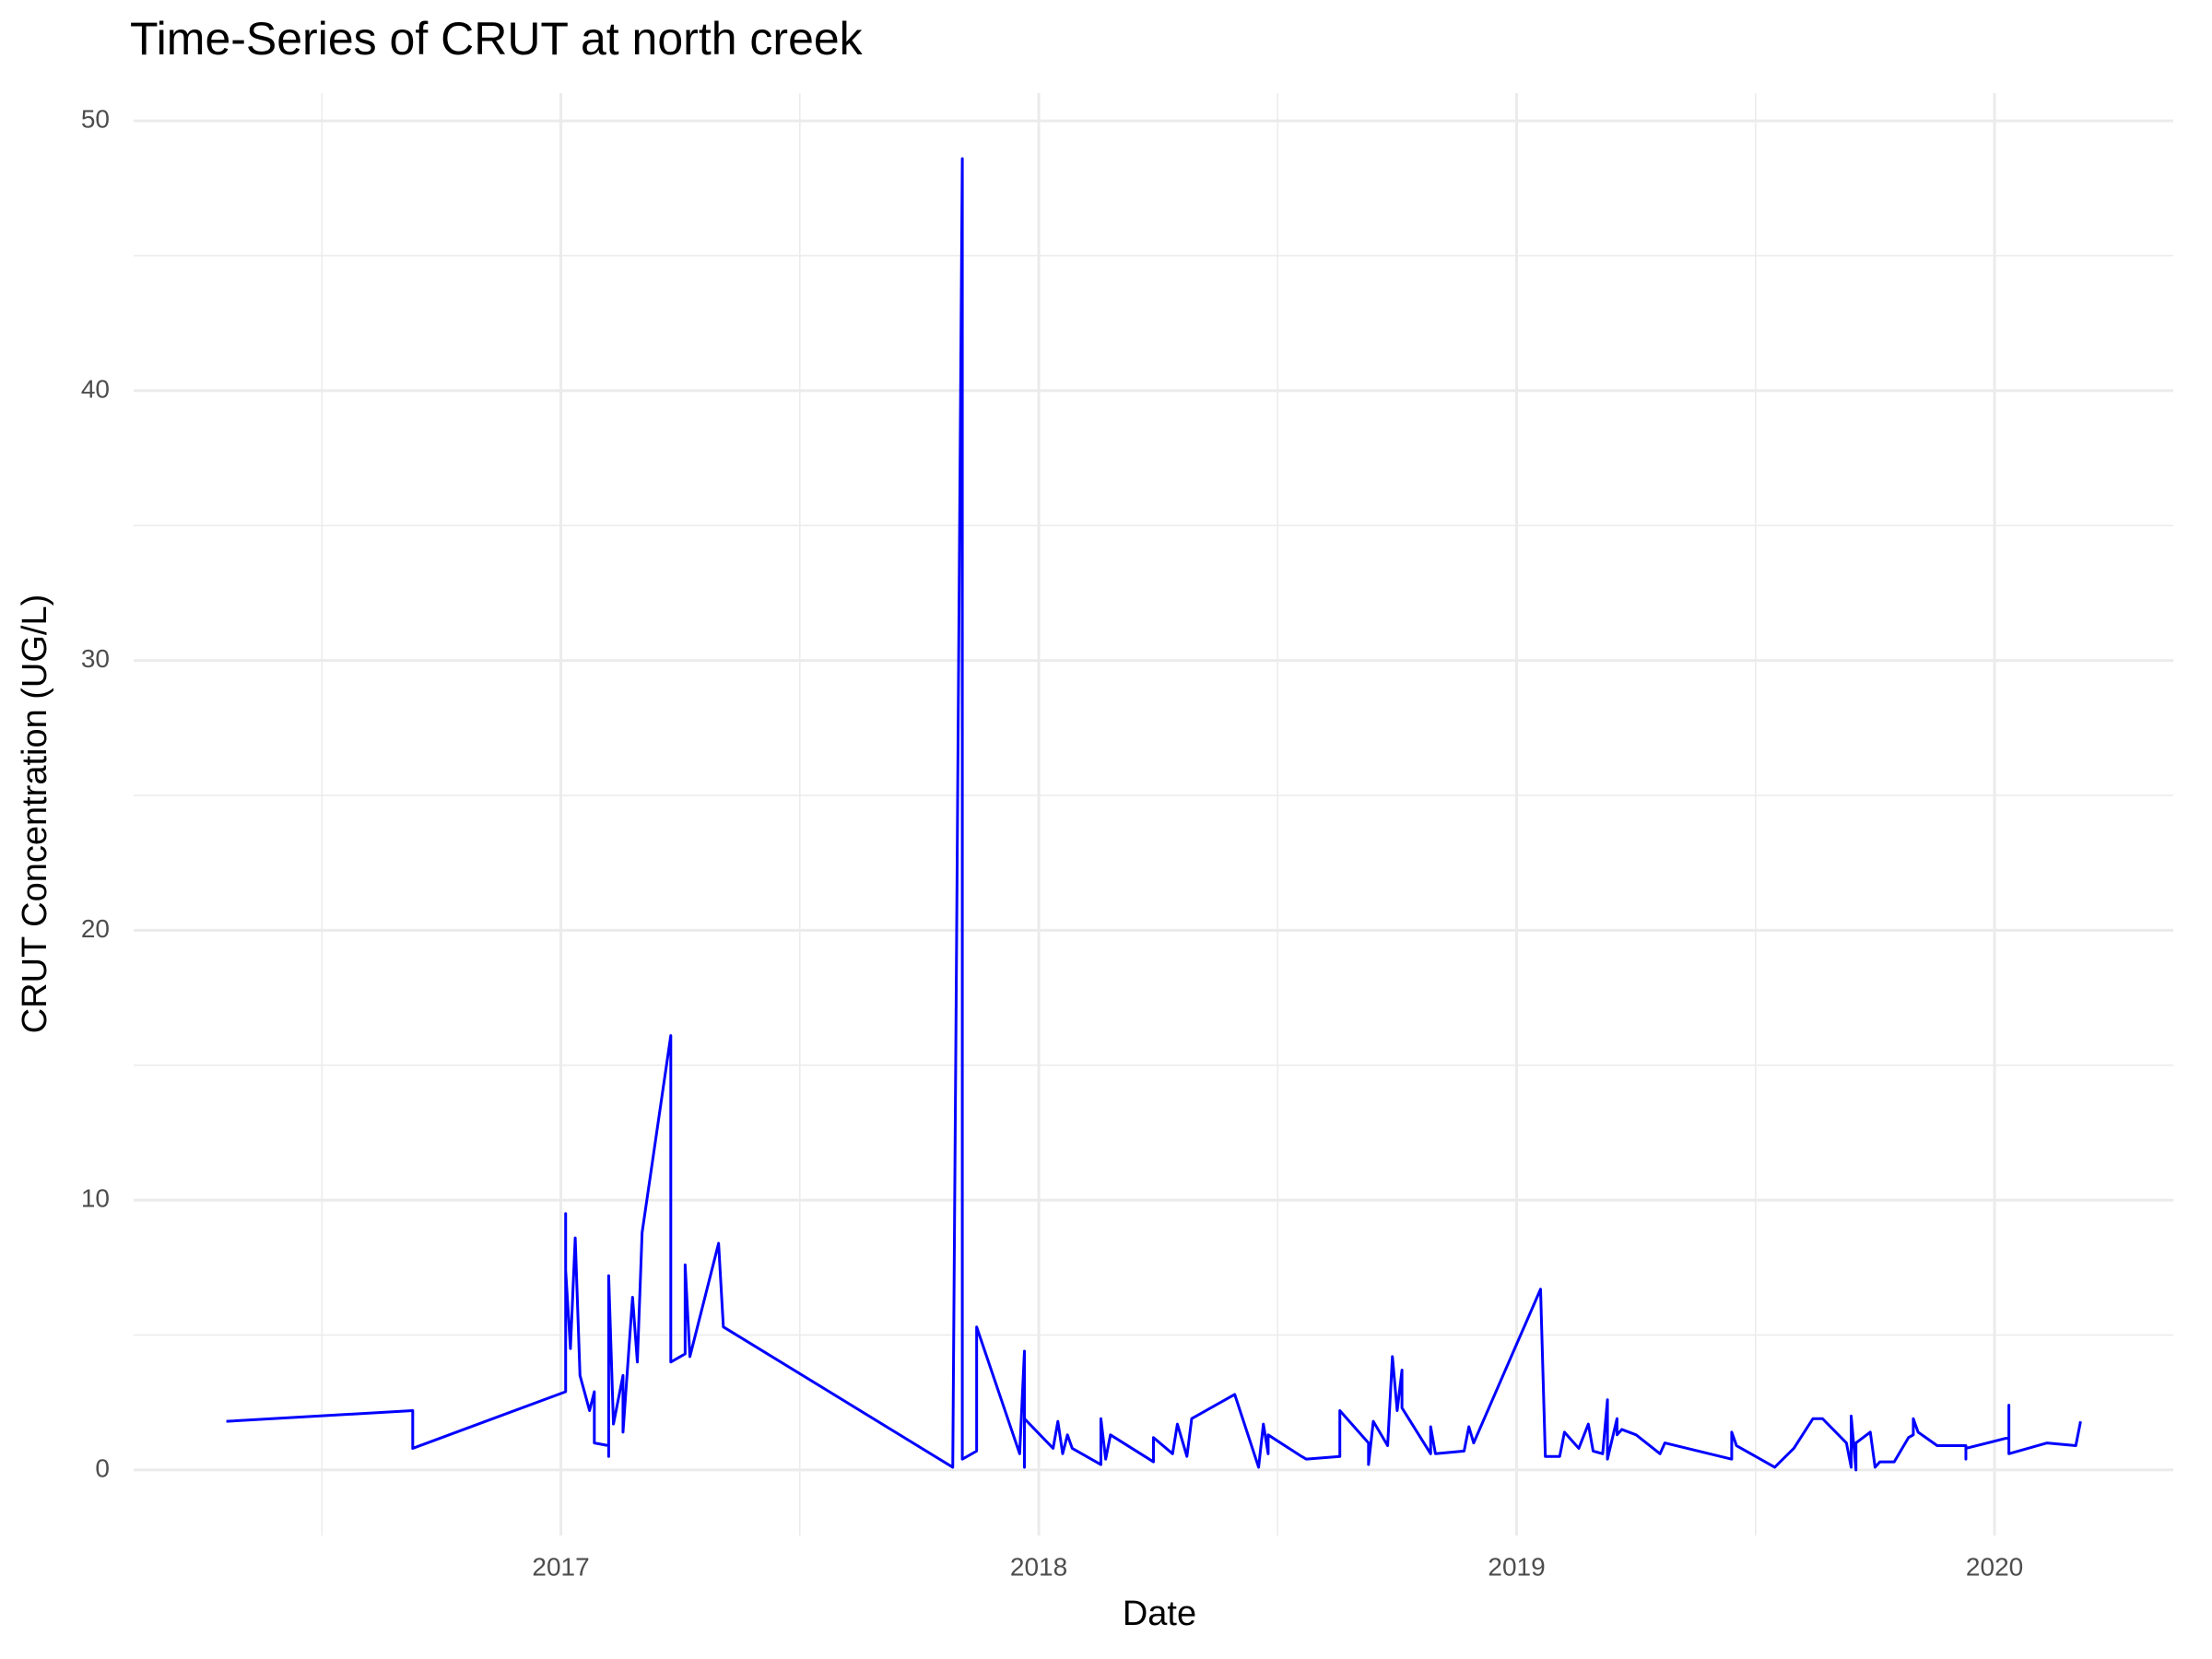  Describe the element at coordinates (35, 814) in the screenshot. I see `y-axis-title: CRUT Concentration (UG/L)` at that location.